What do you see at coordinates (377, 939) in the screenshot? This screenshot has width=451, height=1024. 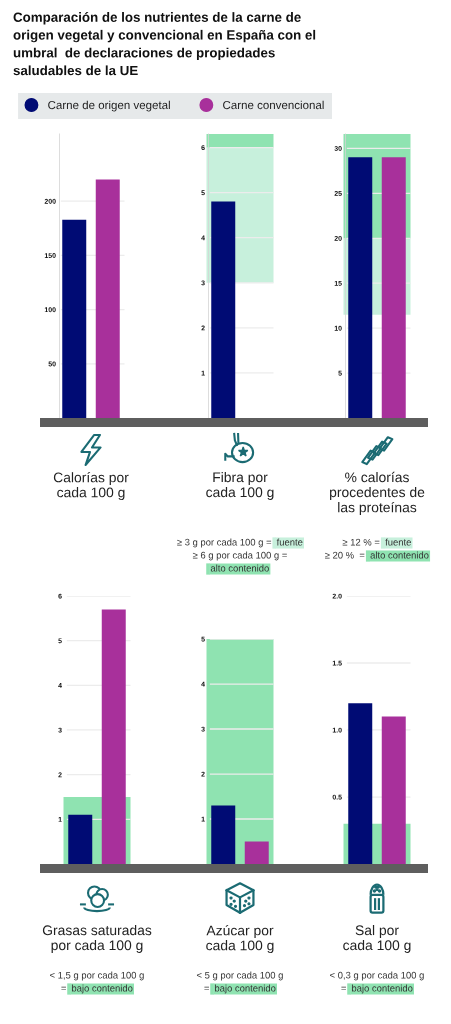 I see `x-axis-title: Sal por cada 100 g` at bounding box center [377, 939].